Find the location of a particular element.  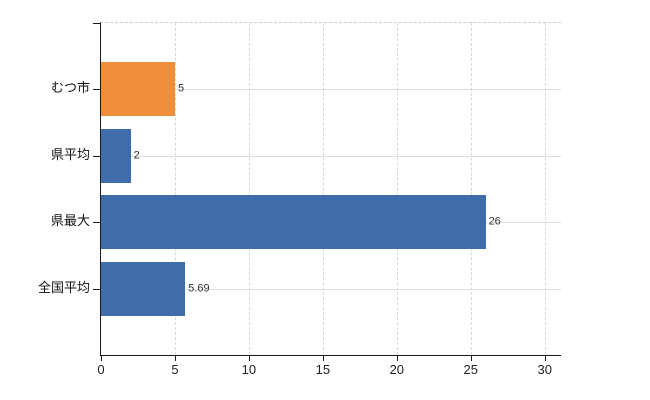

bar-value-label: 2 is located at coordinates (136, 155).